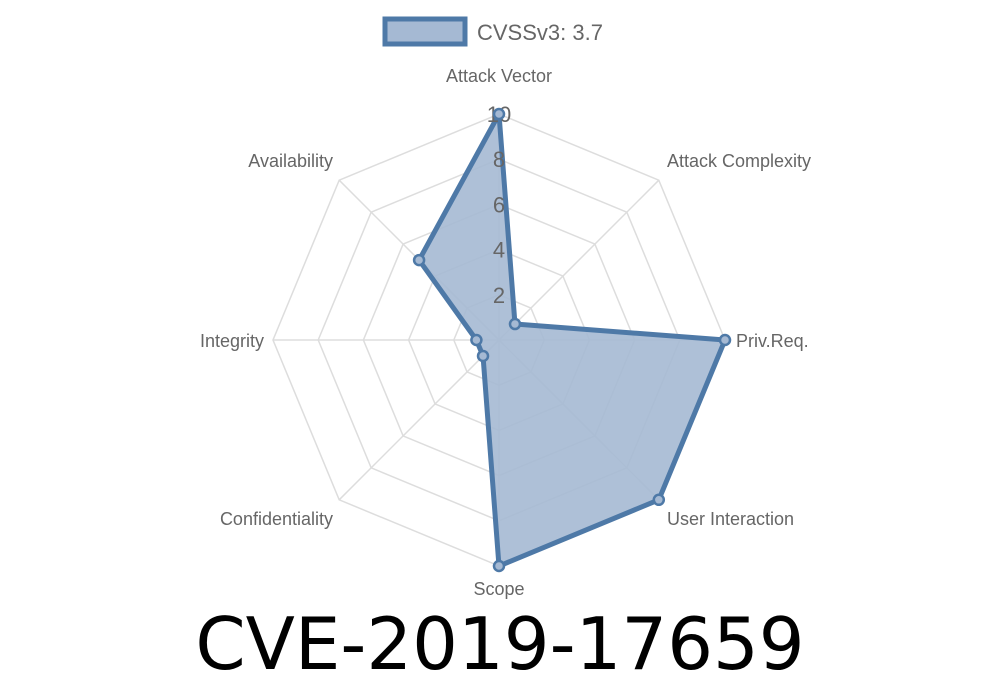 The width and height of the screenshot is (1000, 700). Describe the element at coordinates (772, 341) in the screenshot. I see `axis-label: Priv.Req.` at that location.